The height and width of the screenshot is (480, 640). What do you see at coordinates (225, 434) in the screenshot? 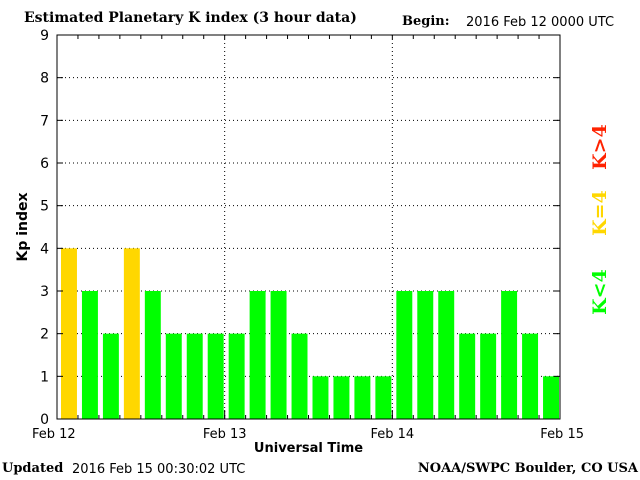
I see `x-tick-label: Feb 13` at bounding box center [225, 434].